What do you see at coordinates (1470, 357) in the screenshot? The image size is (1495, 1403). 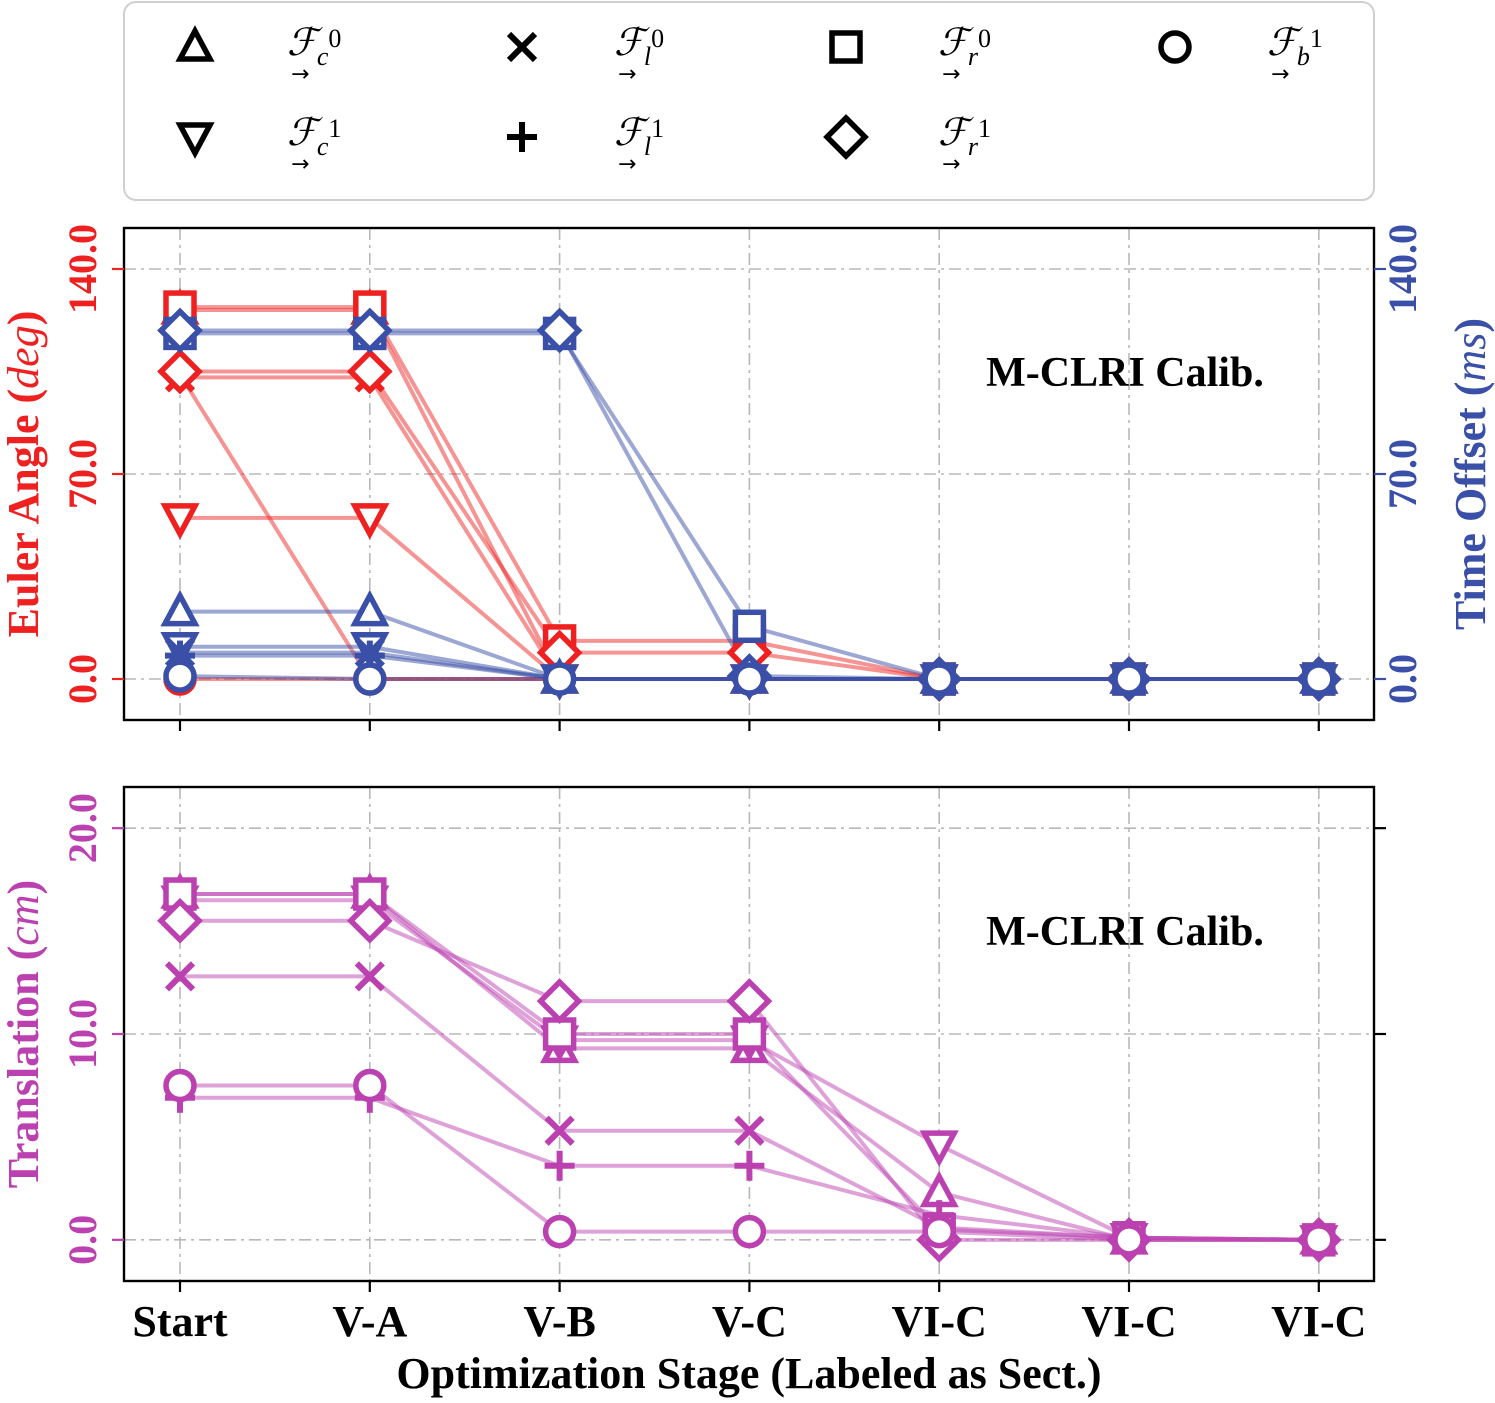 I see `time-axis-title-unit: ms` at bounding box center [1470, 357].